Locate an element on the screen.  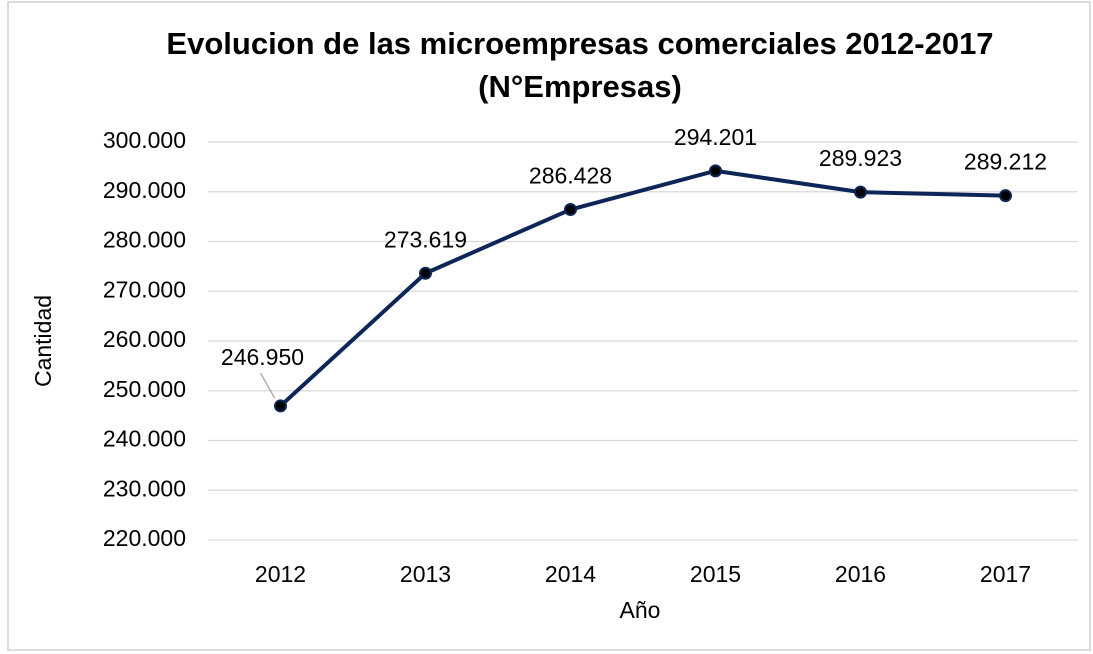
leader-line is located at coordinates (267, 385).